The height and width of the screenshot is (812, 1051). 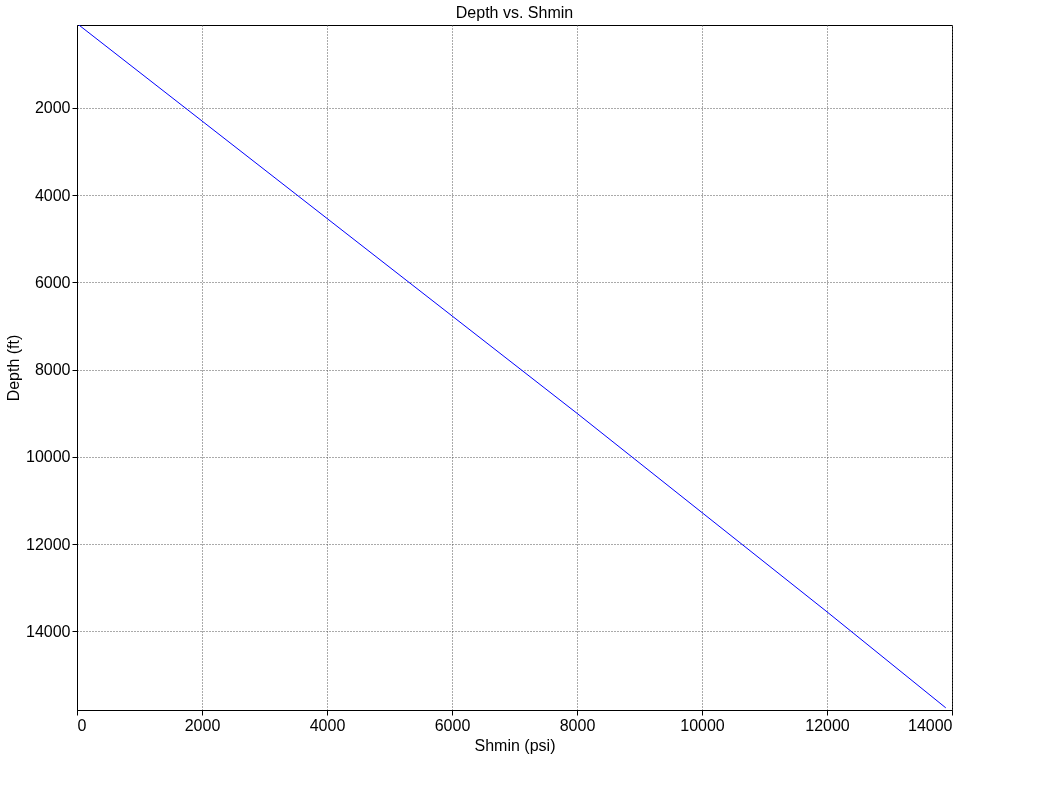 I want to click on x-tick-label: 0, so click(x=82, y=725).